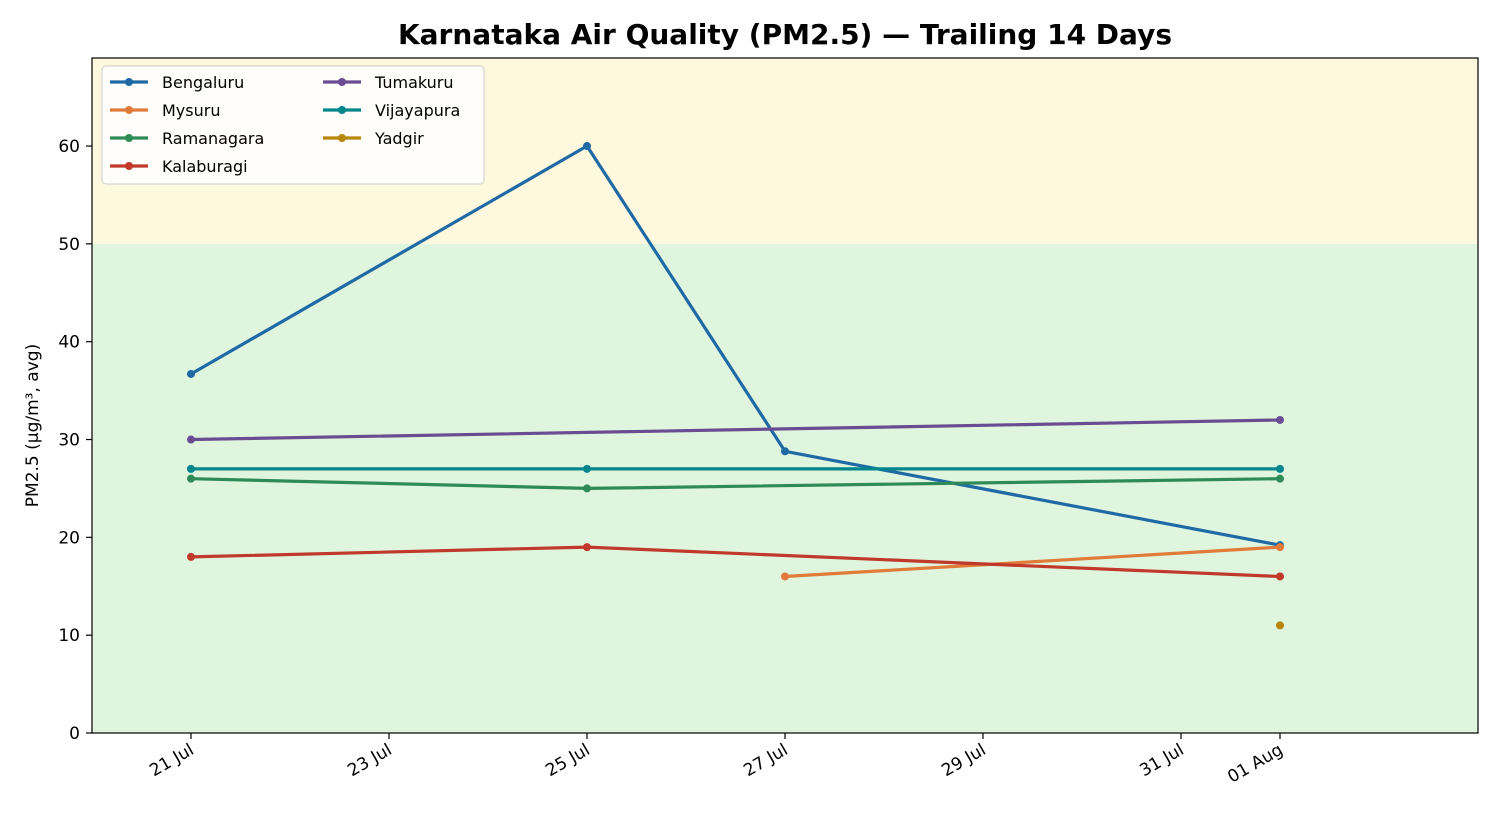  I want to click on legend-label-yadgir: Yadgir, so click(399, 138).